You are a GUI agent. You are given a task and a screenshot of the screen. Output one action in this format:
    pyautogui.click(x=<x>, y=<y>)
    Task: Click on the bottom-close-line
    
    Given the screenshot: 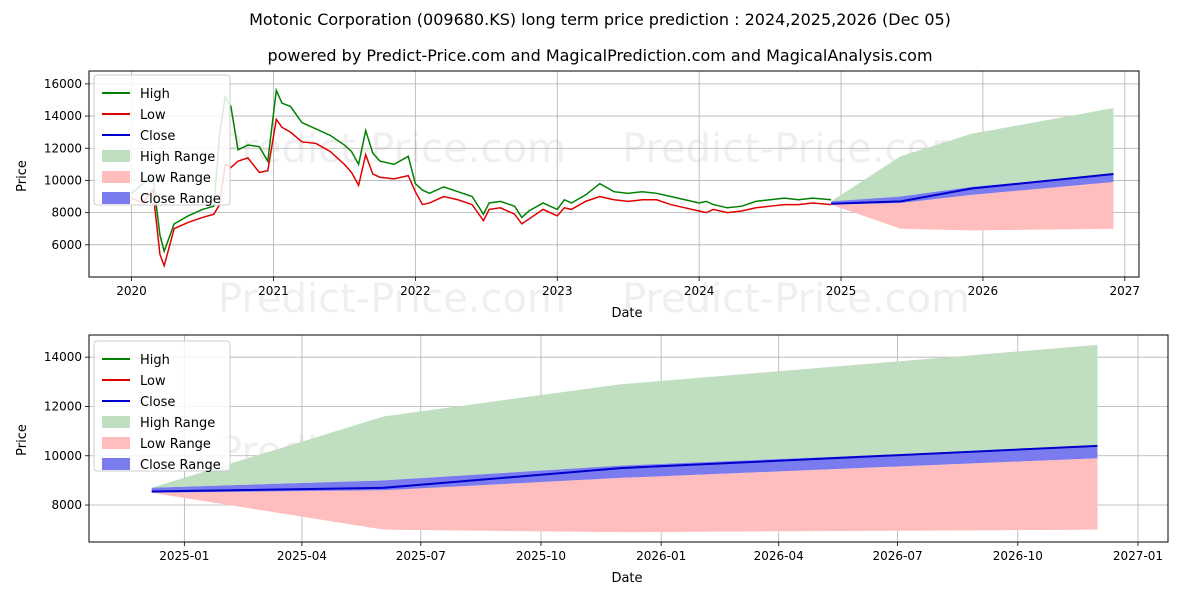 What is the action you would take?
    pyautogui.click(x=624, y=468)
    